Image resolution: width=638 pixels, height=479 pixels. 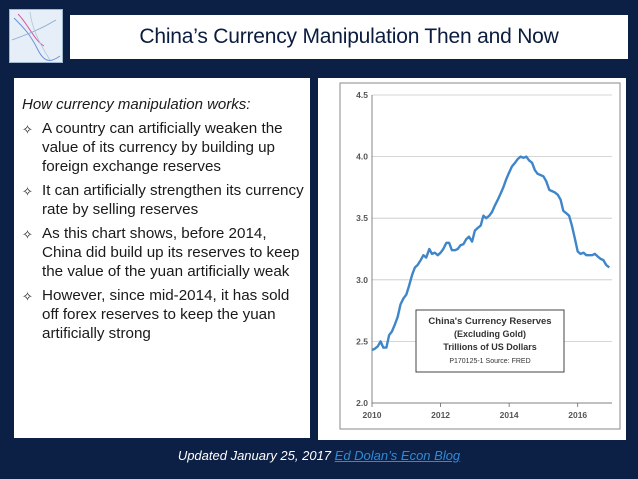 What do you see at coordinates (397, 455) in the screenshot?
I see `blog-link: Ed Dolan’s Econ Blog` at bounding box center [397, 455].